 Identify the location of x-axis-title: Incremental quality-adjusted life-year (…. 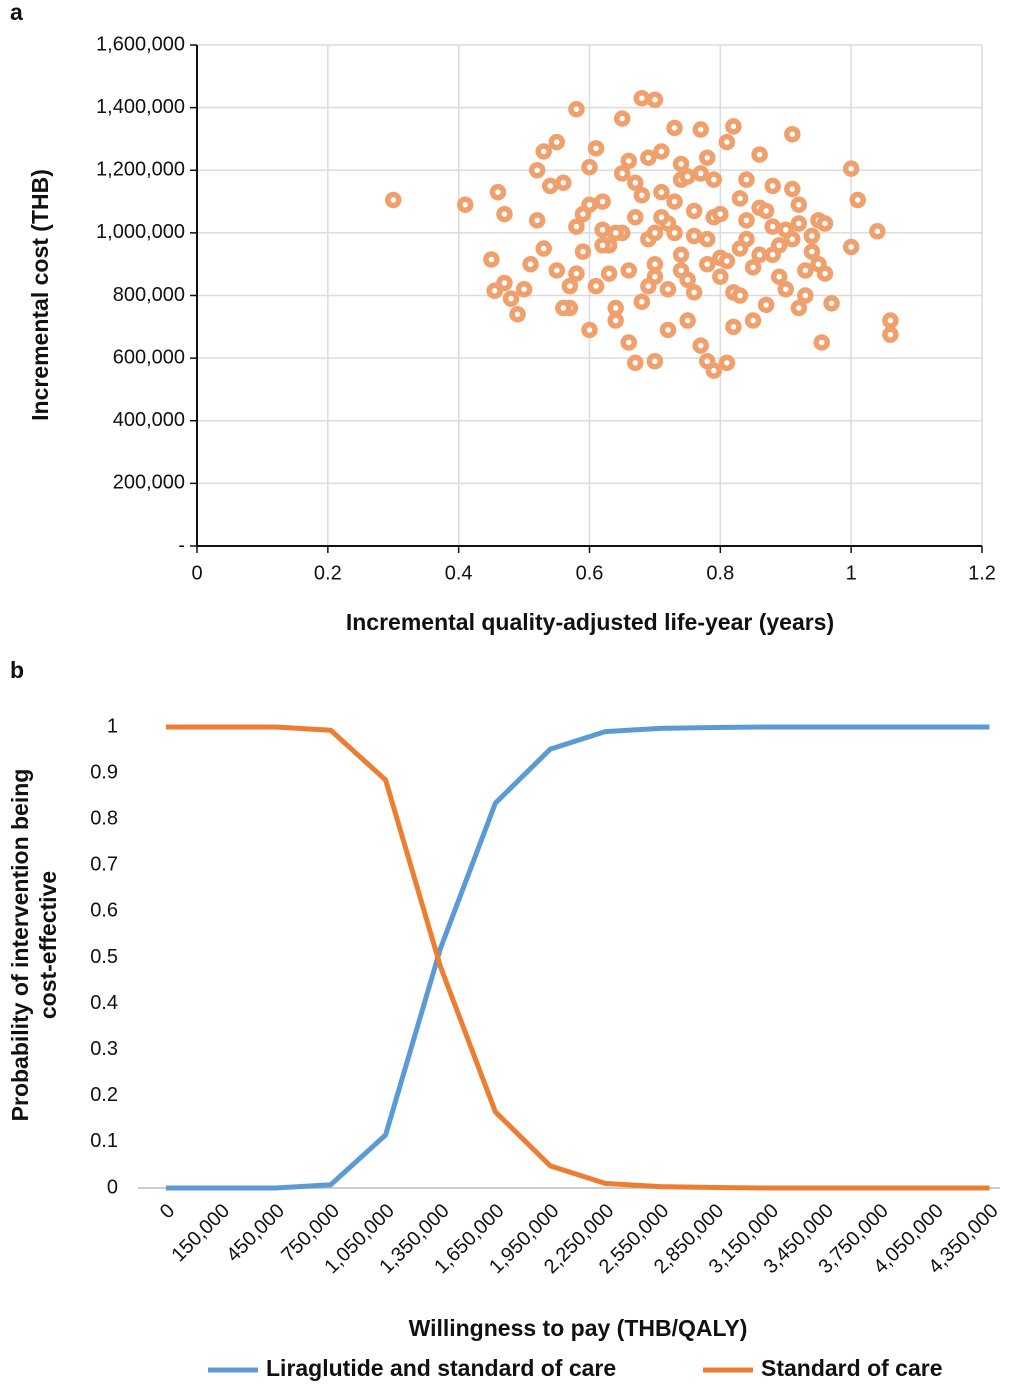
(590, 622).